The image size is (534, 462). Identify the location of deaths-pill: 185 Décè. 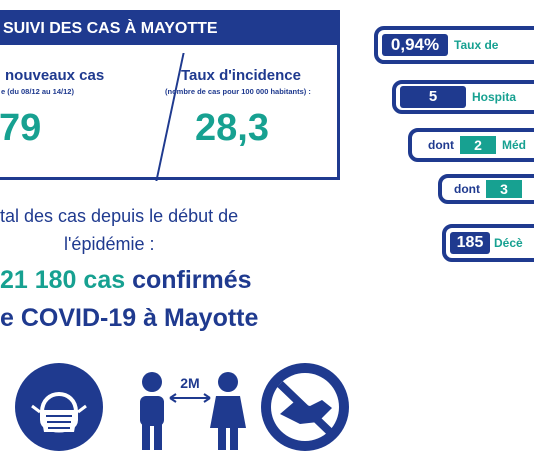
(488, 243).